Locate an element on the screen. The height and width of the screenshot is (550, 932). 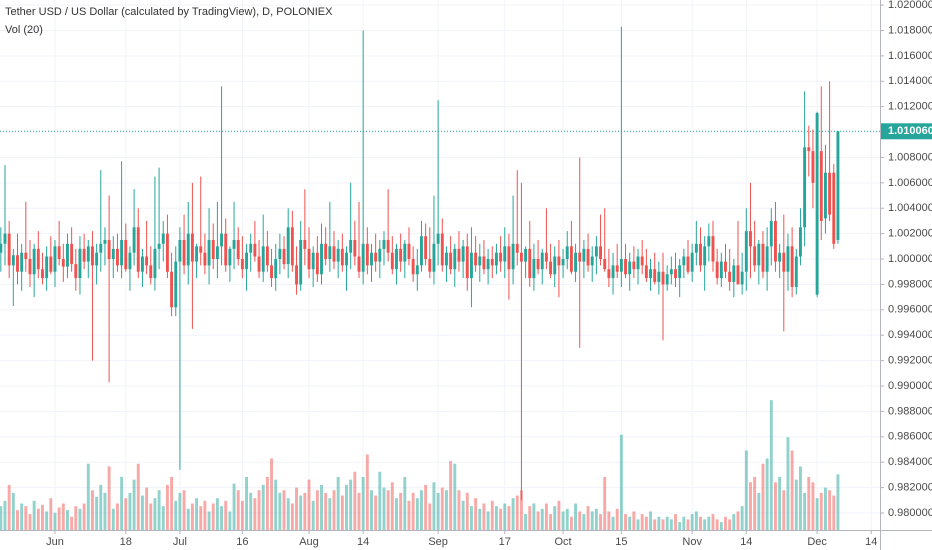
x-tick-label: 16 is located at coordinates (242, 542).